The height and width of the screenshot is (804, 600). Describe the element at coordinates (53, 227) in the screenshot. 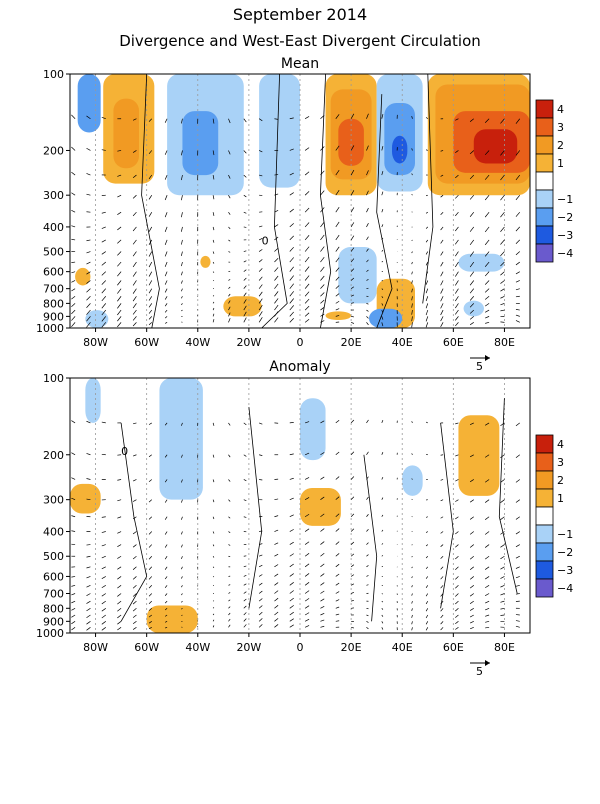

I see `y-tick-label: 400` at that location.